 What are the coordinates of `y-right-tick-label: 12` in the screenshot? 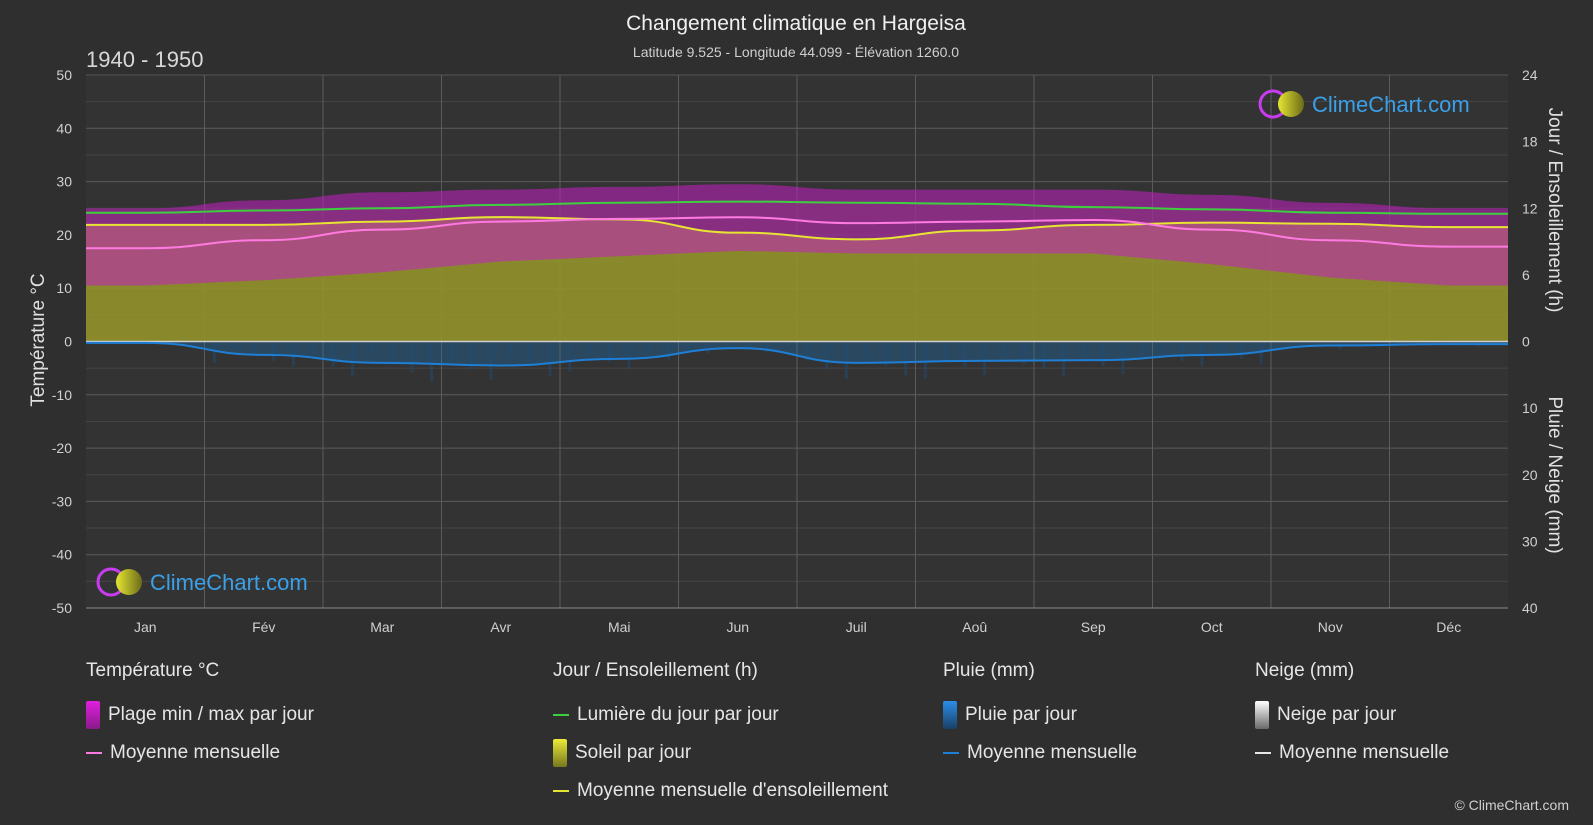 It's located at (1530, 208).